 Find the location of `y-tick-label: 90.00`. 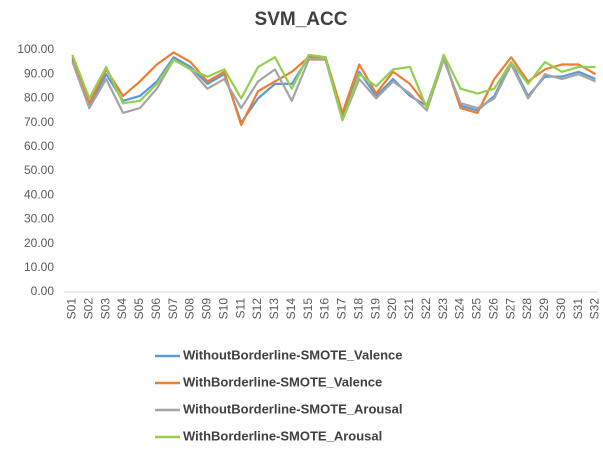

y-tick-label: 90.00 is located at coordinates (39, 73).